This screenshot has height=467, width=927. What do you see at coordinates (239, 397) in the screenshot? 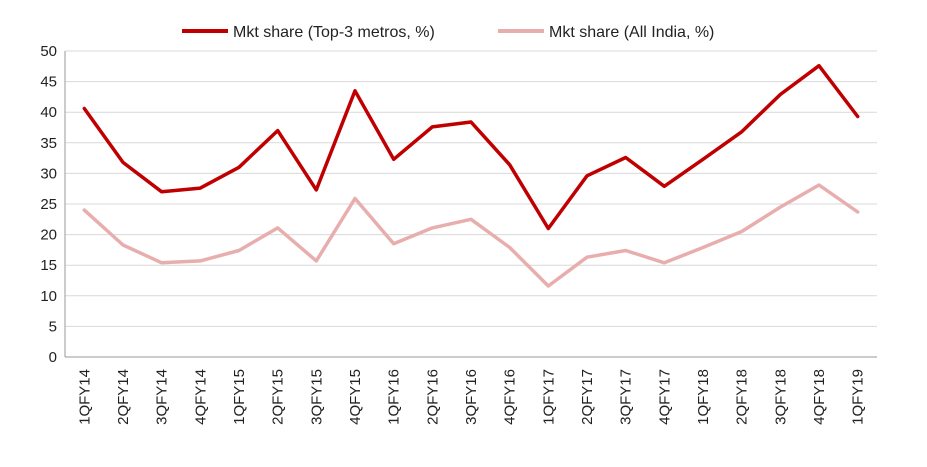
I see `x-tick-label-1QFY15: 1QFY15` at bounding box center [239, 397].